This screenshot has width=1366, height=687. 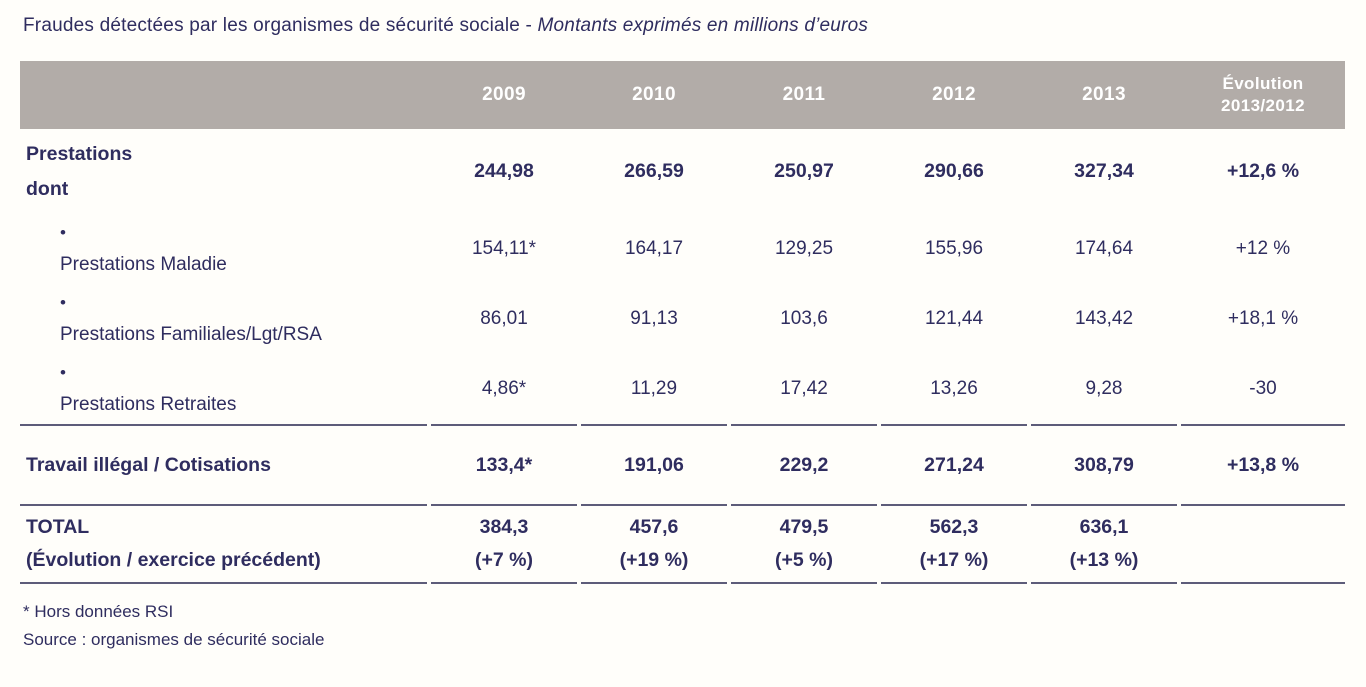 I want to click on cell-value: 308,79, so click(x=1104, y=464).